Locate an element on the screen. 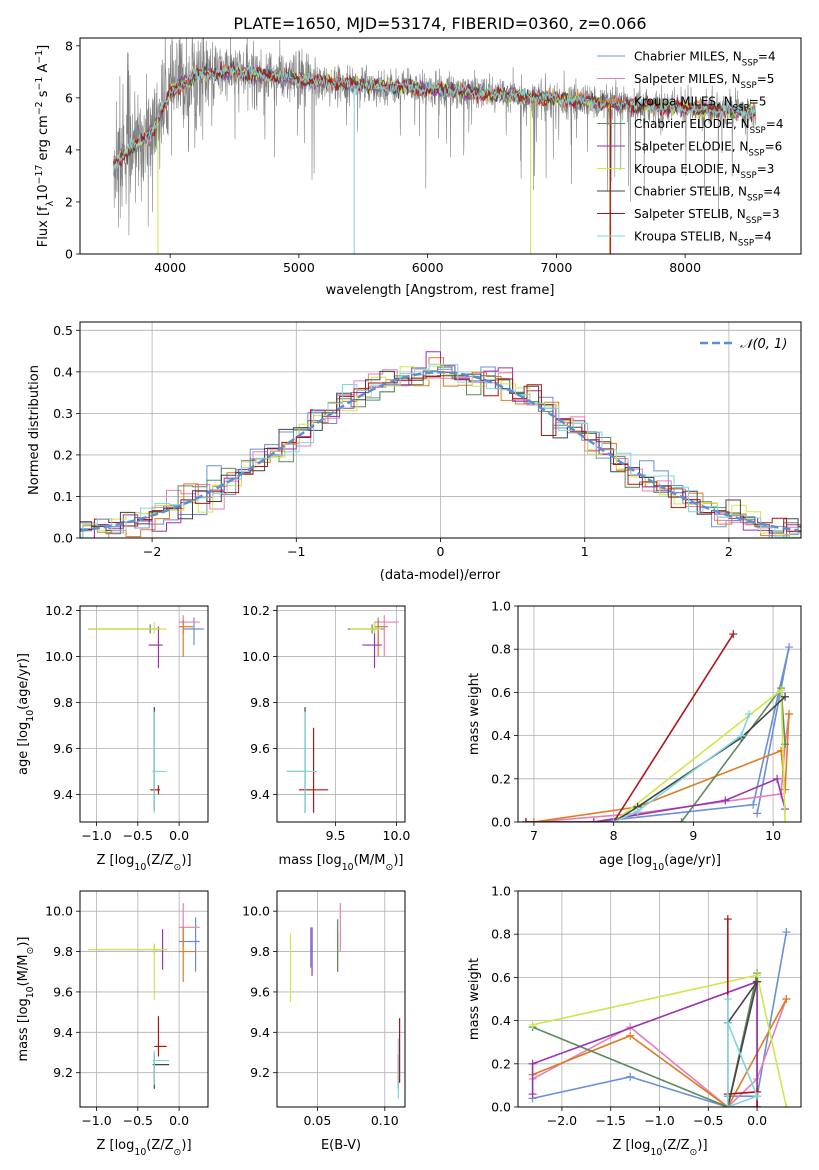  x-tick-label: 9.5 is located at coordinates (336, 835).